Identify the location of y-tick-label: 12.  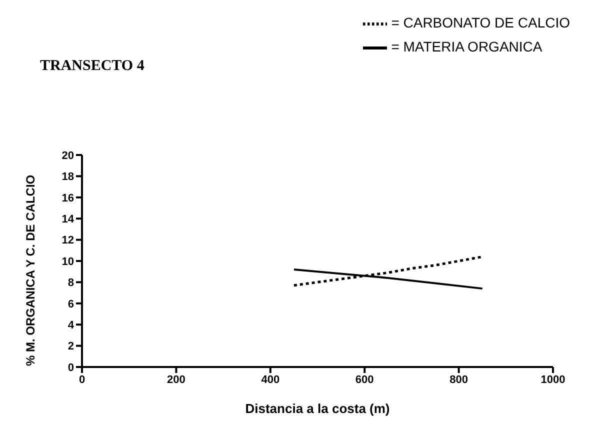
(68, 240).